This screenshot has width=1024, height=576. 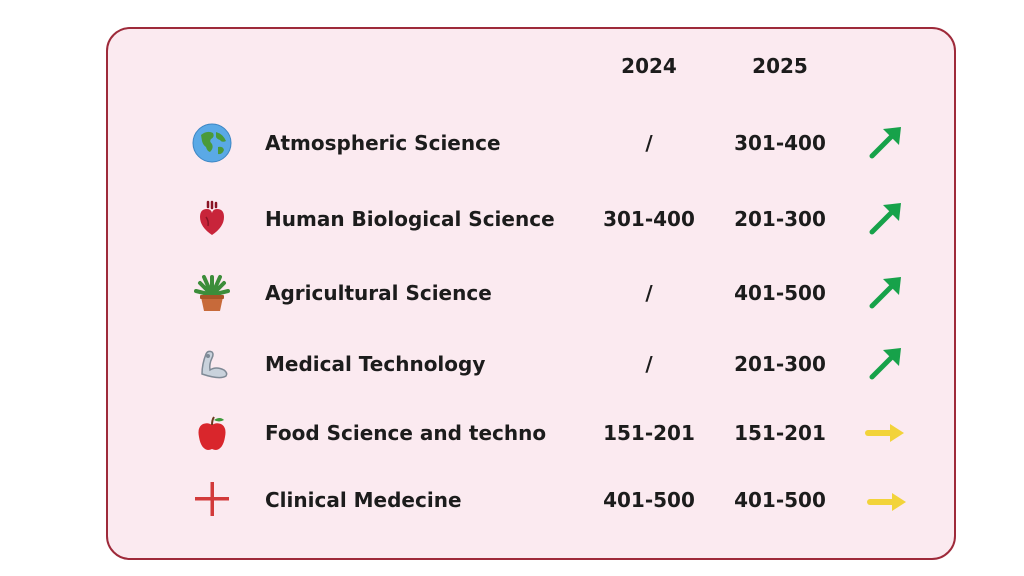 What do you see at coordinates (378, 293) in the screenshot?
I see `subject-label: Agricultural Science` at bounding box center [378, 293].